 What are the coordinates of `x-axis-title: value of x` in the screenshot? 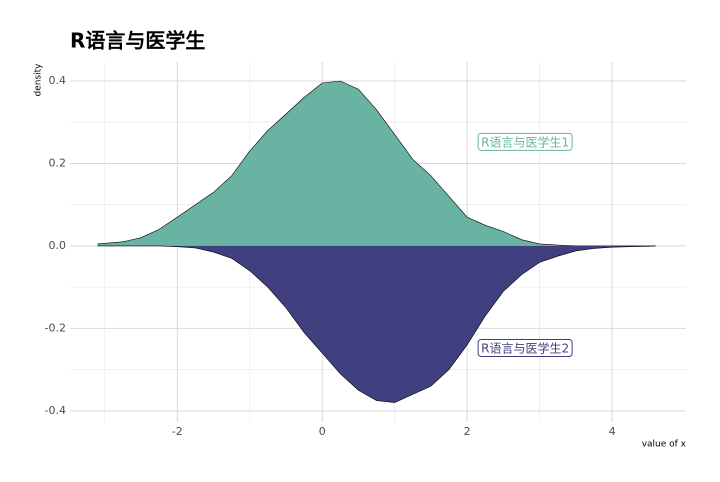 It's located at (664, 445).